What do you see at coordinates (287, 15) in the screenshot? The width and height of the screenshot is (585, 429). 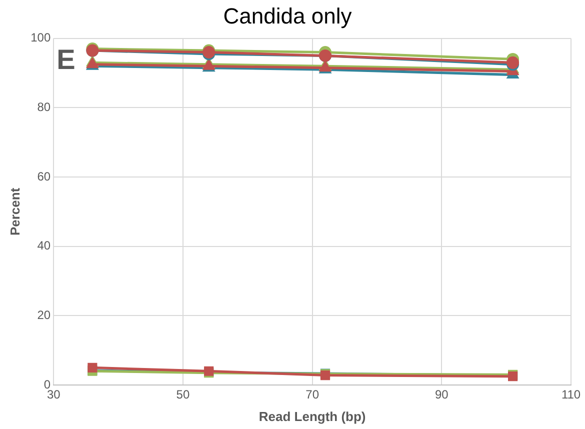 I see `chart-title: Candida only` at bounding box center [287, 15].